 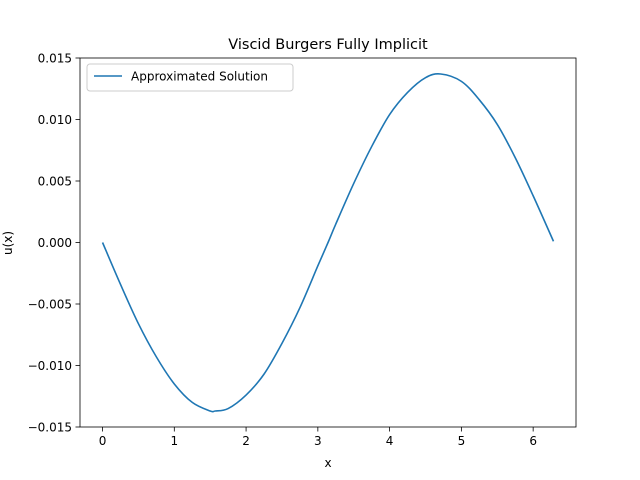 I want to click on x-tick-label: 6, so click(x=533, y=441).